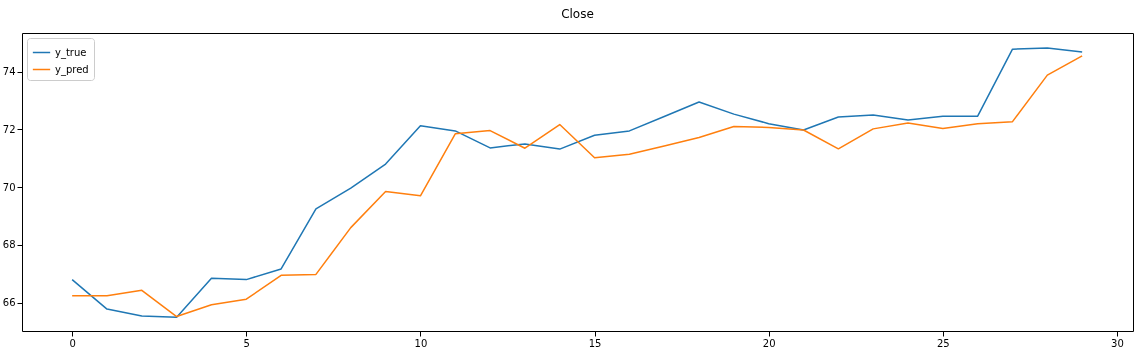 This screenshot has height=350, width=1139. Describe the element at coordinates (943, 343) in the screenshot. I see `x-tick-label: 25` at that location.